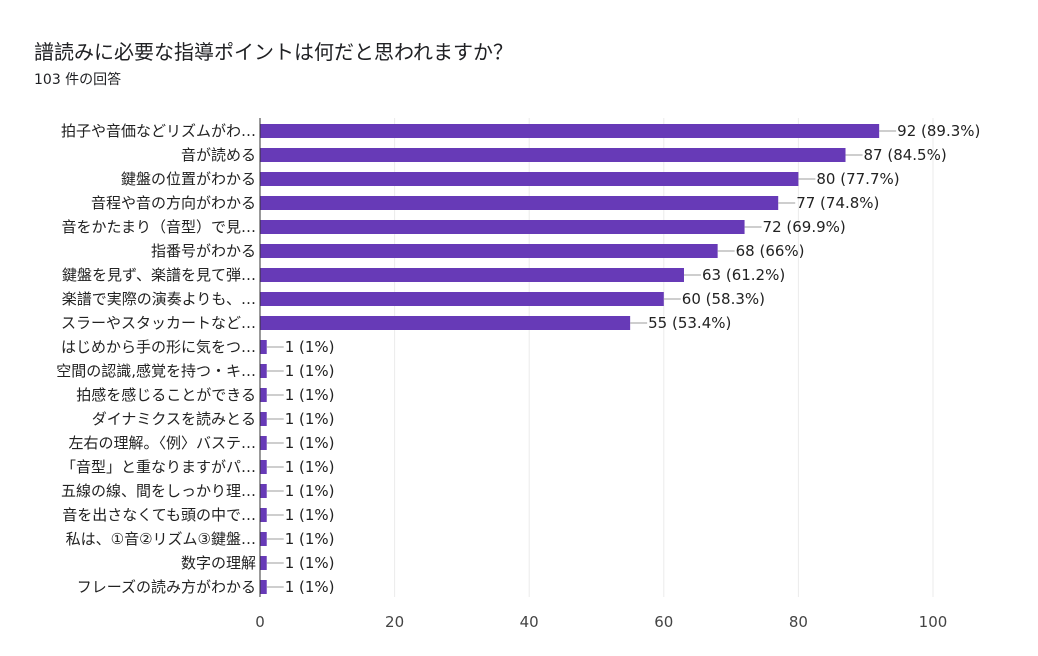  Describe the element at coordinates (689, 323) in the screenshot. I see `data-label: 55 (53.4%)` at that location.